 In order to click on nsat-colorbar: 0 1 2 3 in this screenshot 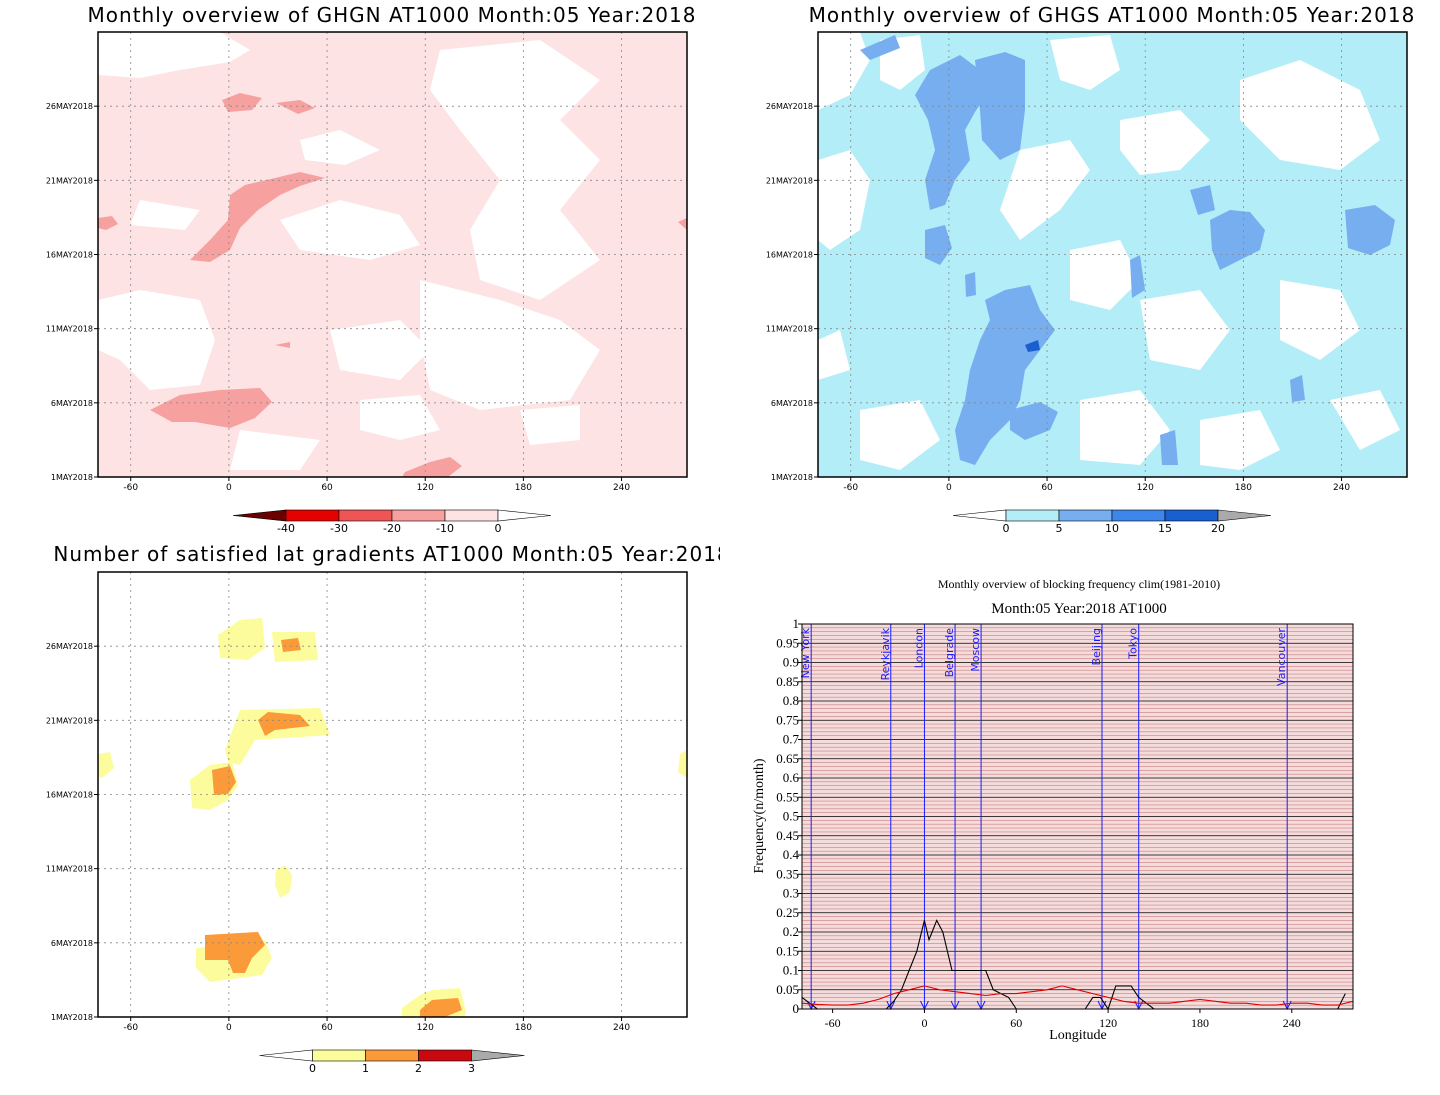, I will do `click(392, 1062)`.